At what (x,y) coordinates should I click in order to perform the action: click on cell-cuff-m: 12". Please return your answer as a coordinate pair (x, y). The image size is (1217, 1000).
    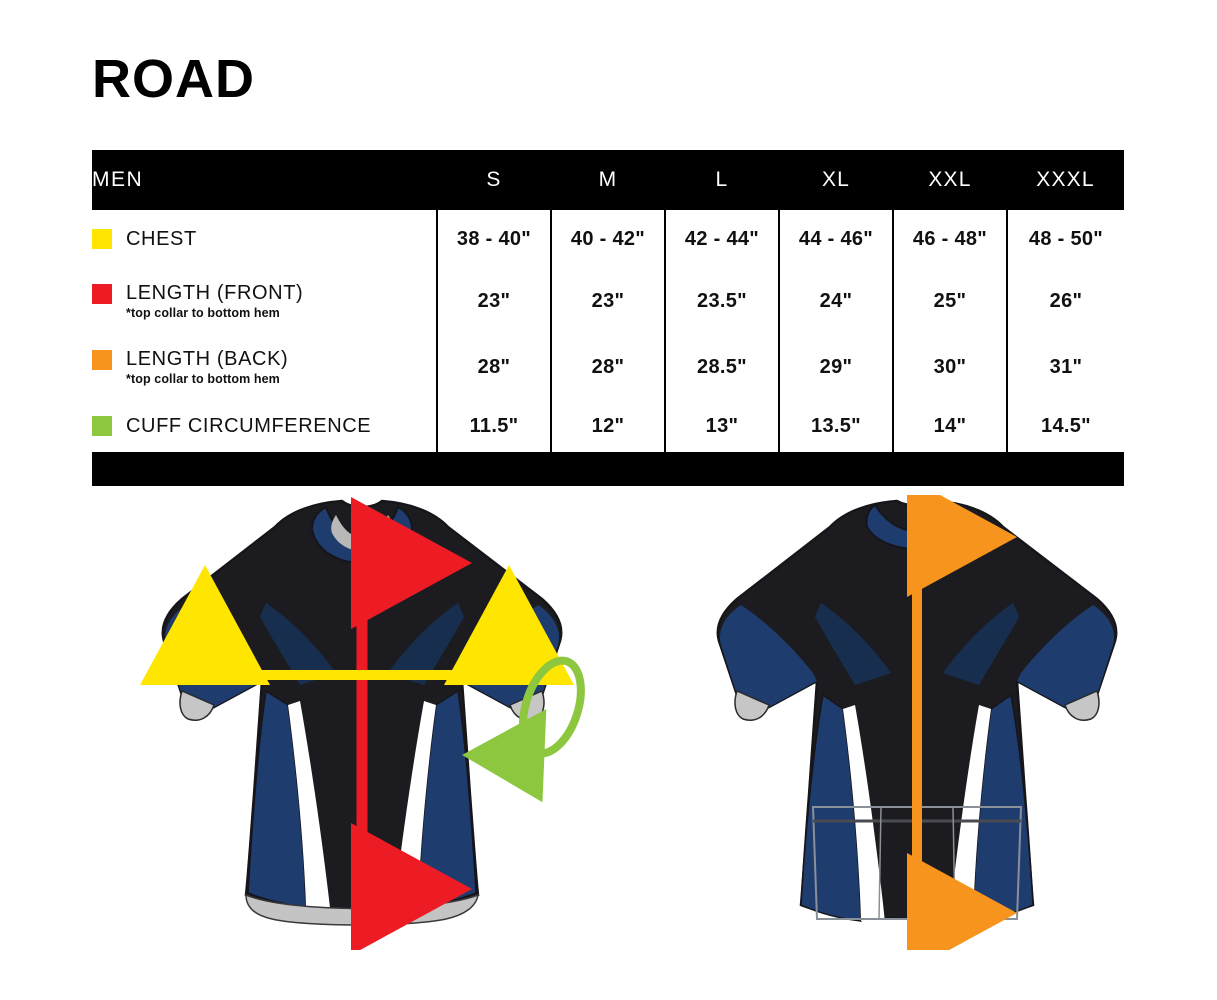
    Looking at the image, I should click on (607, 426).